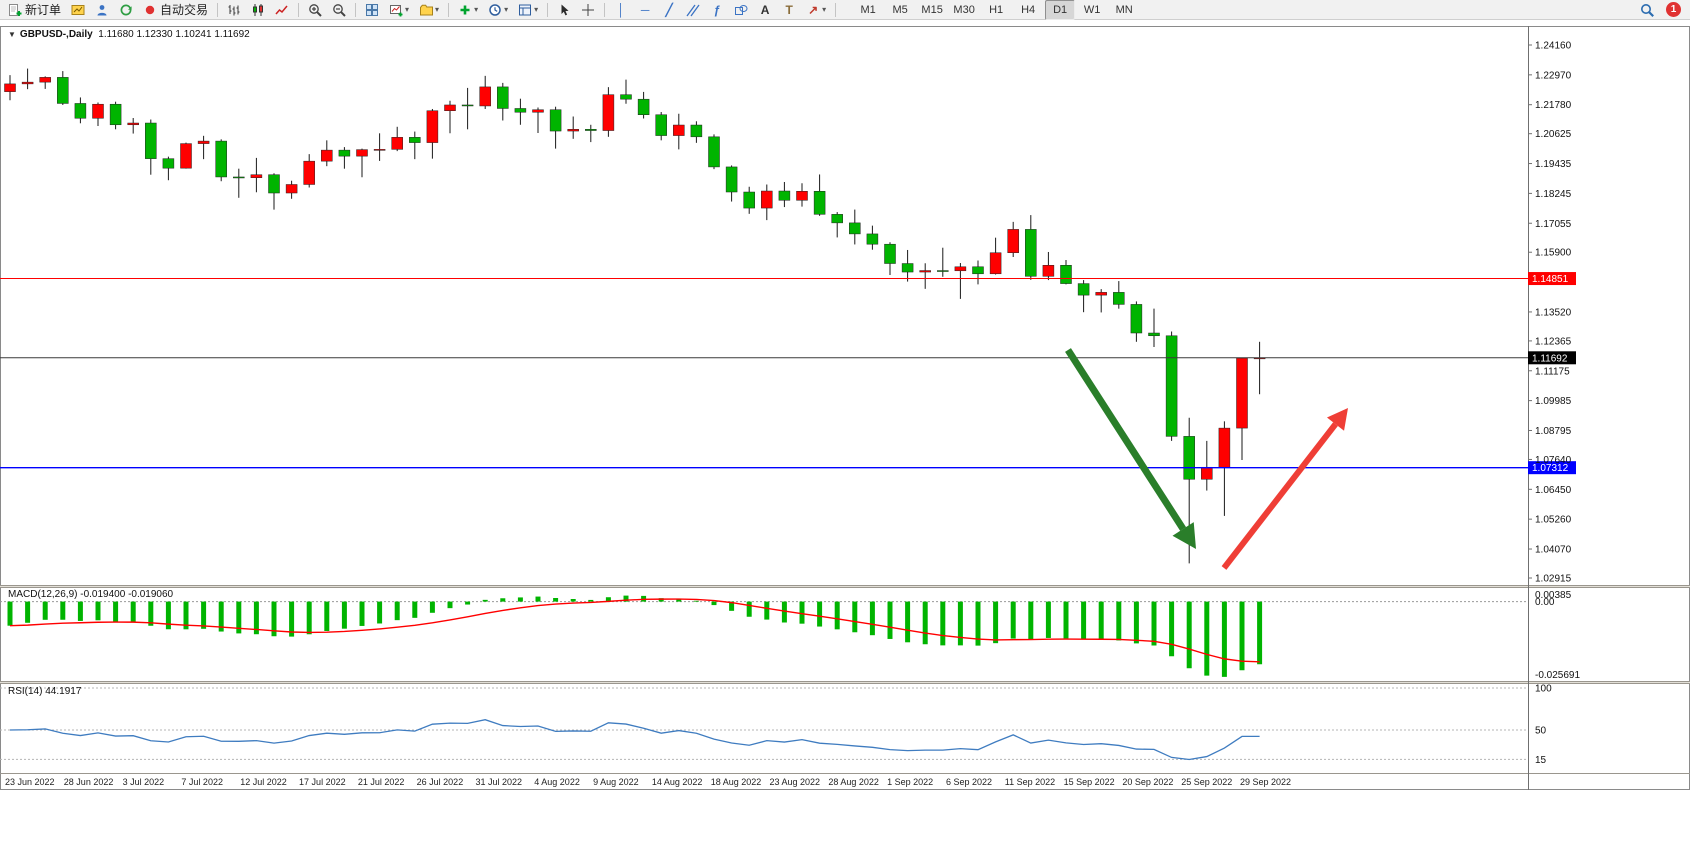 Image resolution: width=1690 pixels, height=842 pixels. I want to click on svg-text: 1.14851, so click(1550, 279).